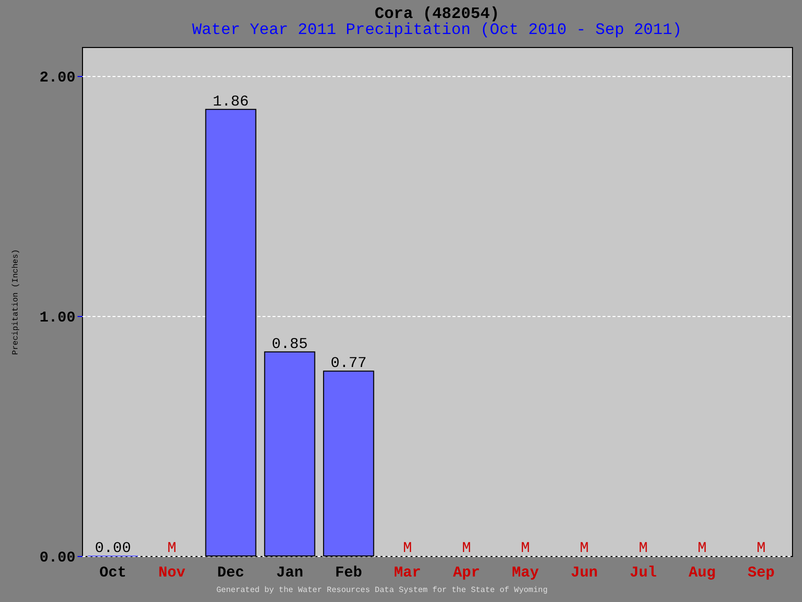  I want to click on data-label: 1.86, so click(230, 101).